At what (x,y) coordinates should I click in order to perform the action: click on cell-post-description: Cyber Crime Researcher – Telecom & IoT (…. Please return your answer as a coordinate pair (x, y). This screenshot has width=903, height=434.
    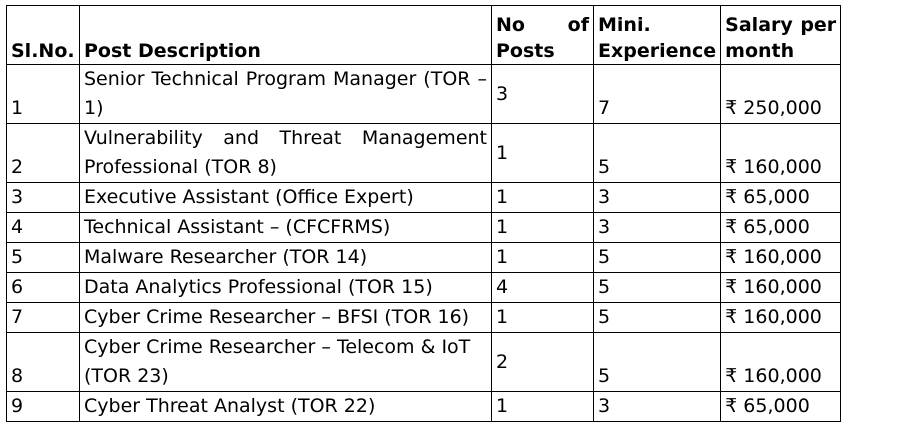
    Looking at the image, I should click on (285, 362).